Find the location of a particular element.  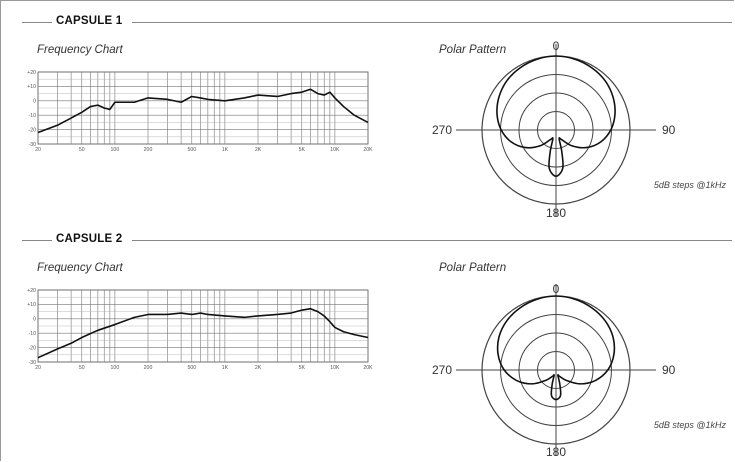

section-title: CAPSULE 2 is located at coordinates (89, 239).